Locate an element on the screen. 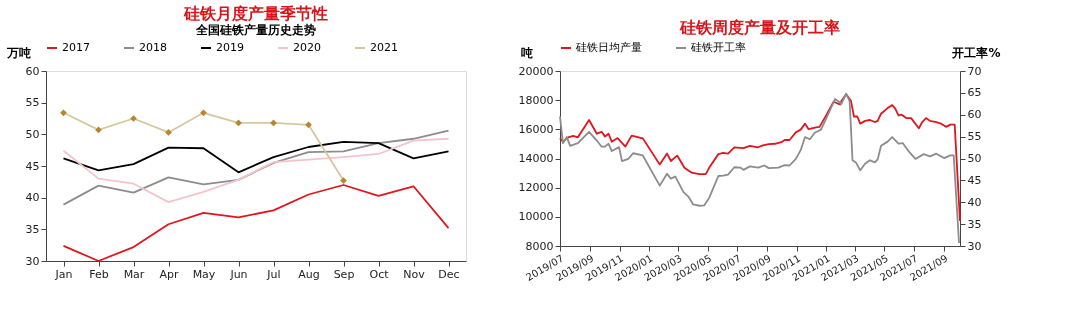 The height and width of the screenshot is (326, 1080). legend-label: 2018 is located at coordinates (153, 47).